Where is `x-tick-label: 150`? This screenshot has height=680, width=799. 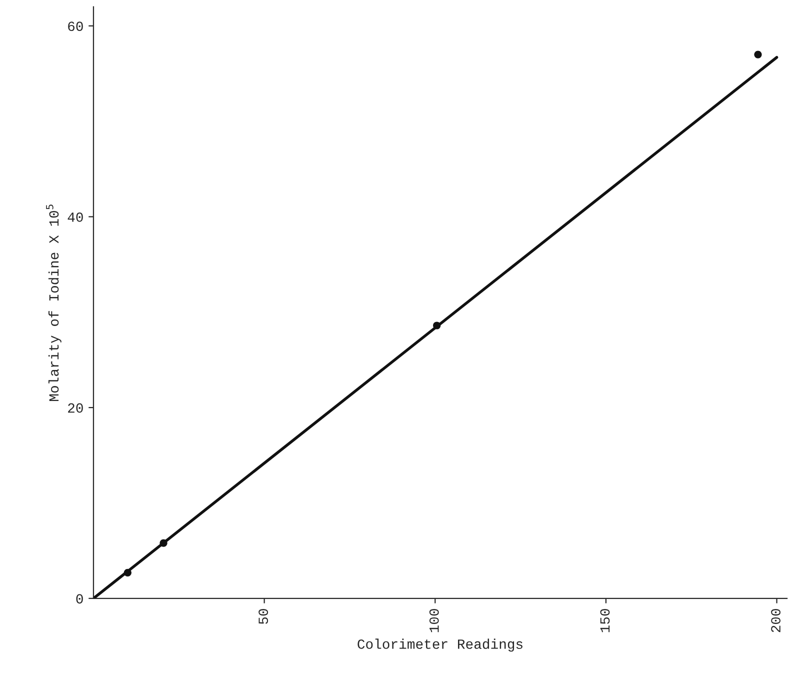
x-tick-label: 150 is located at coordinates (605, 620).